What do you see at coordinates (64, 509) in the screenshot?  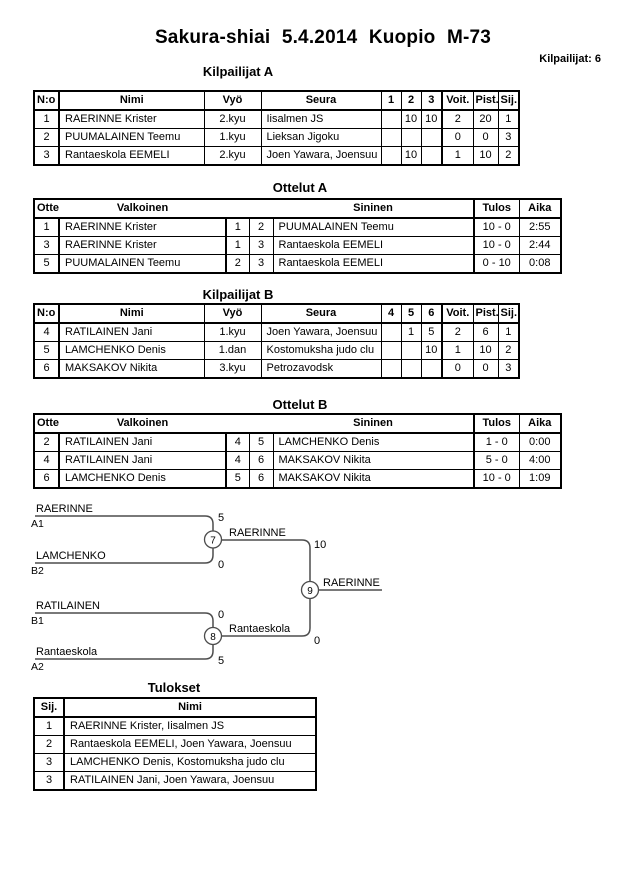 I see `bracket-player-name: RAERINNE` at bounding box center [64, 509].